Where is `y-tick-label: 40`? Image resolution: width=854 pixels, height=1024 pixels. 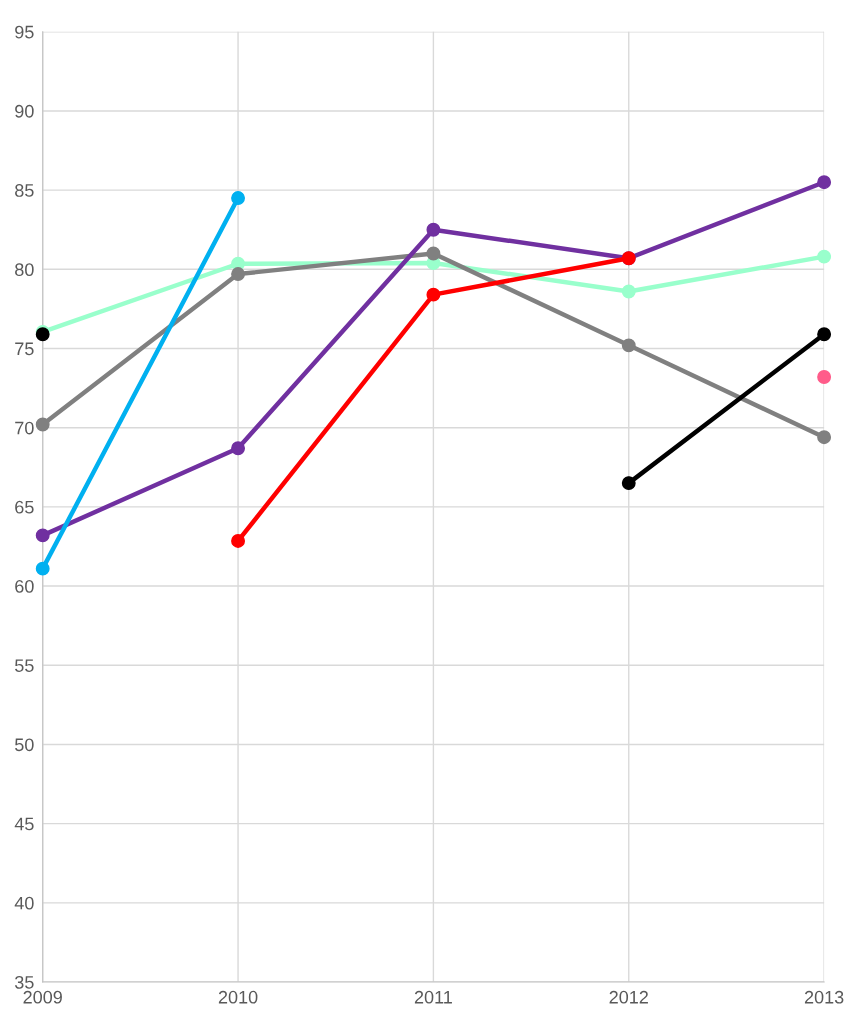 y-tick-label: 40 is located at coordinates (24, 903).